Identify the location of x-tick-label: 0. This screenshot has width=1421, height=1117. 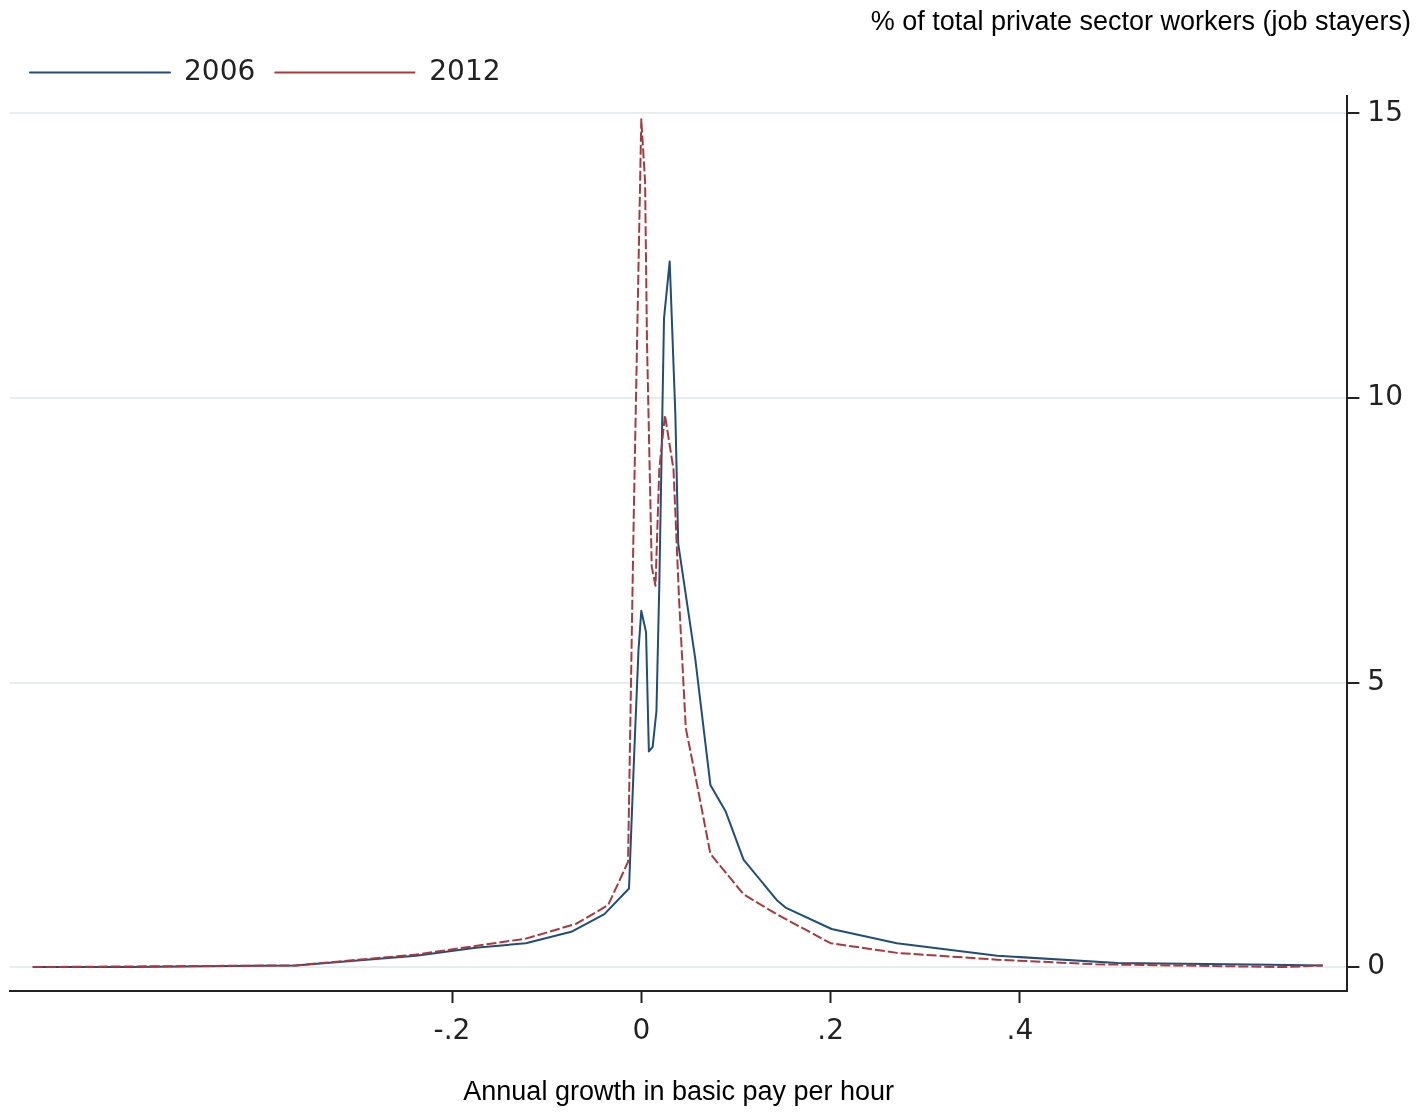
(641, 1030).